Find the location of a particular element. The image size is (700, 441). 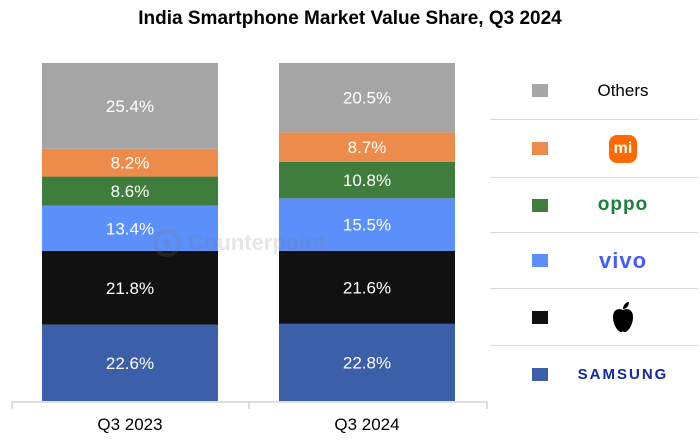

legend-swatch-apple is located at coordinates (540, 317).